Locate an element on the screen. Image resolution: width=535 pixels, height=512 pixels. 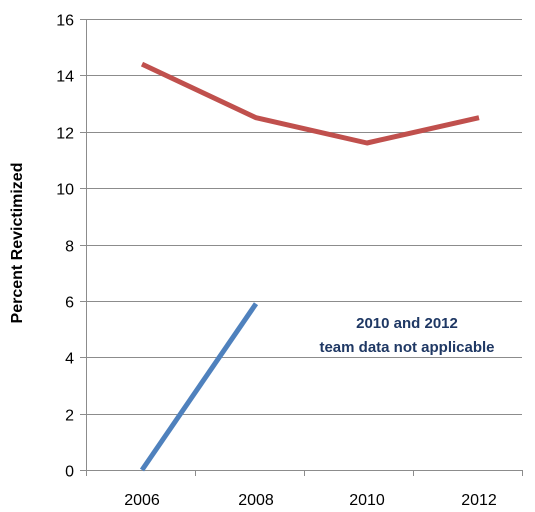
annotations: 2010 and 2012 team data not applicable is located at coordinates (406, 335).